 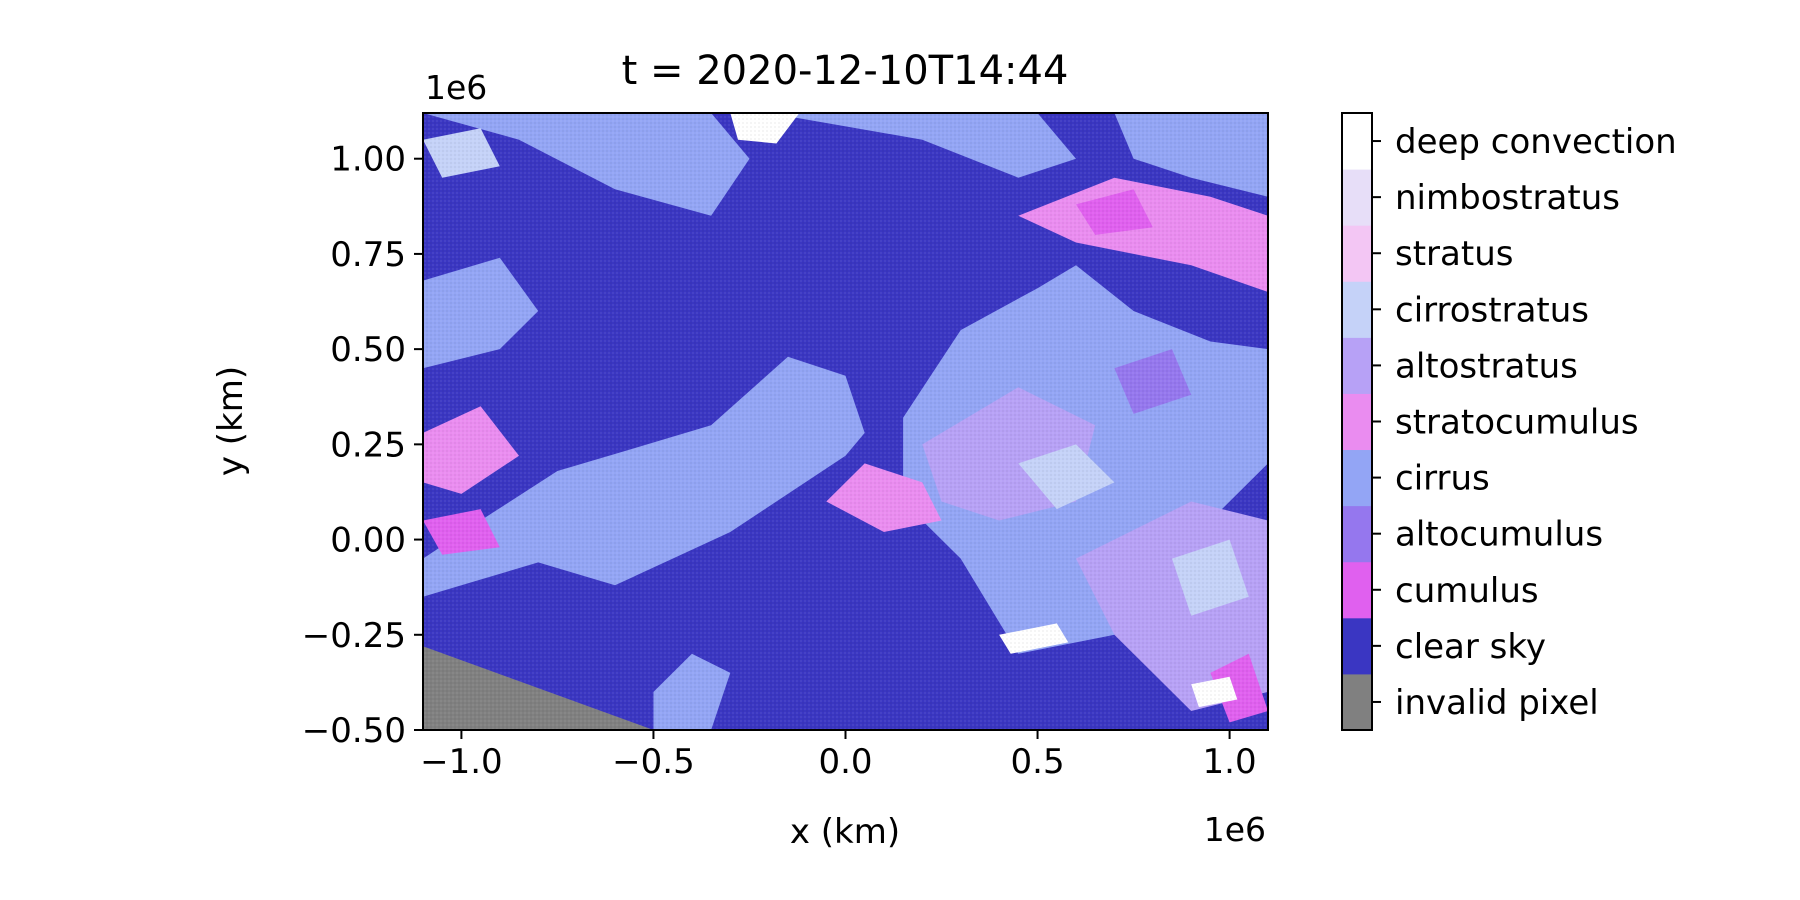 What do you see at coordinates (1517, 423) in the screenshot?
I see `colorbar-label: stratocumulus` at bounding box center [1517, 423].